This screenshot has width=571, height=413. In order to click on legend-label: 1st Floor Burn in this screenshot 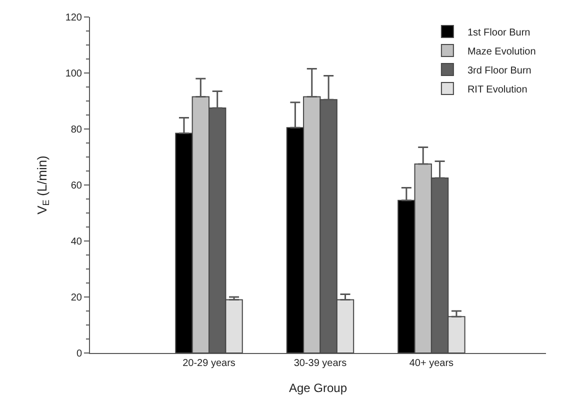, I will do `click(498, 32)`.